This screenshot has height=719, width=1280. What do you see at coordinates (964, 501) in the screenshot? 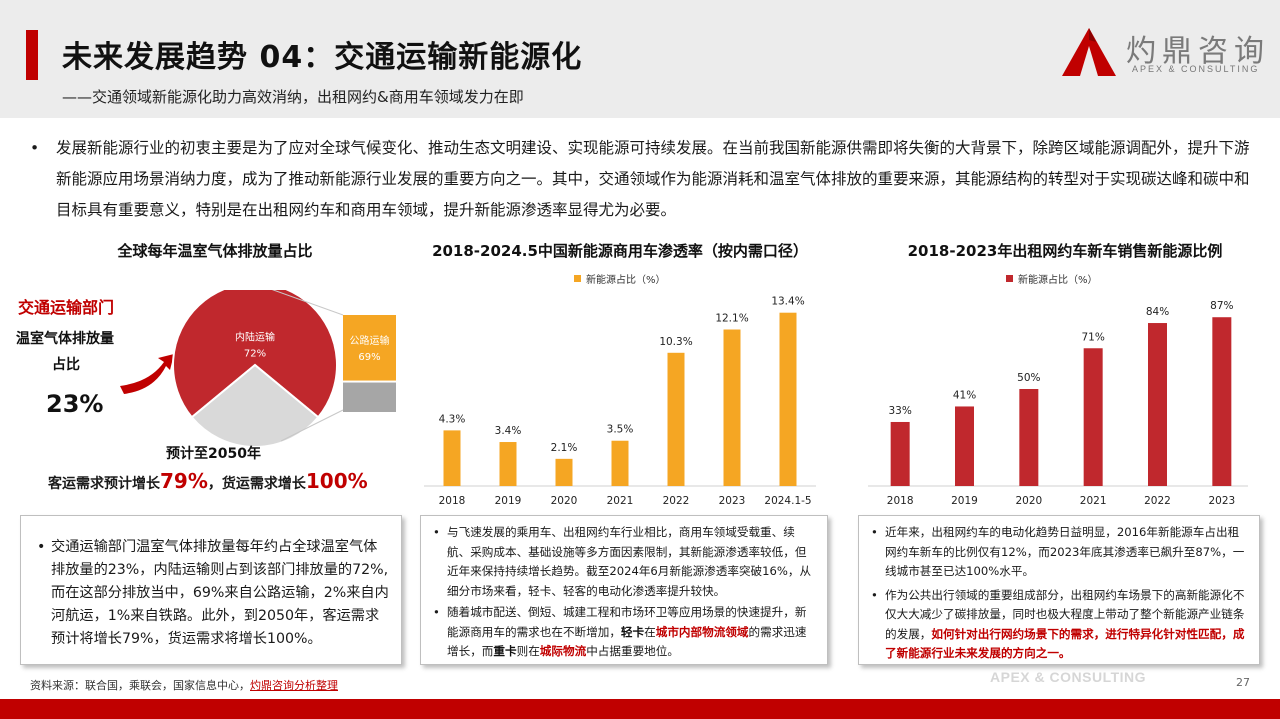
I see `x-tick-label: 2019` at bounding box center [964, 501].